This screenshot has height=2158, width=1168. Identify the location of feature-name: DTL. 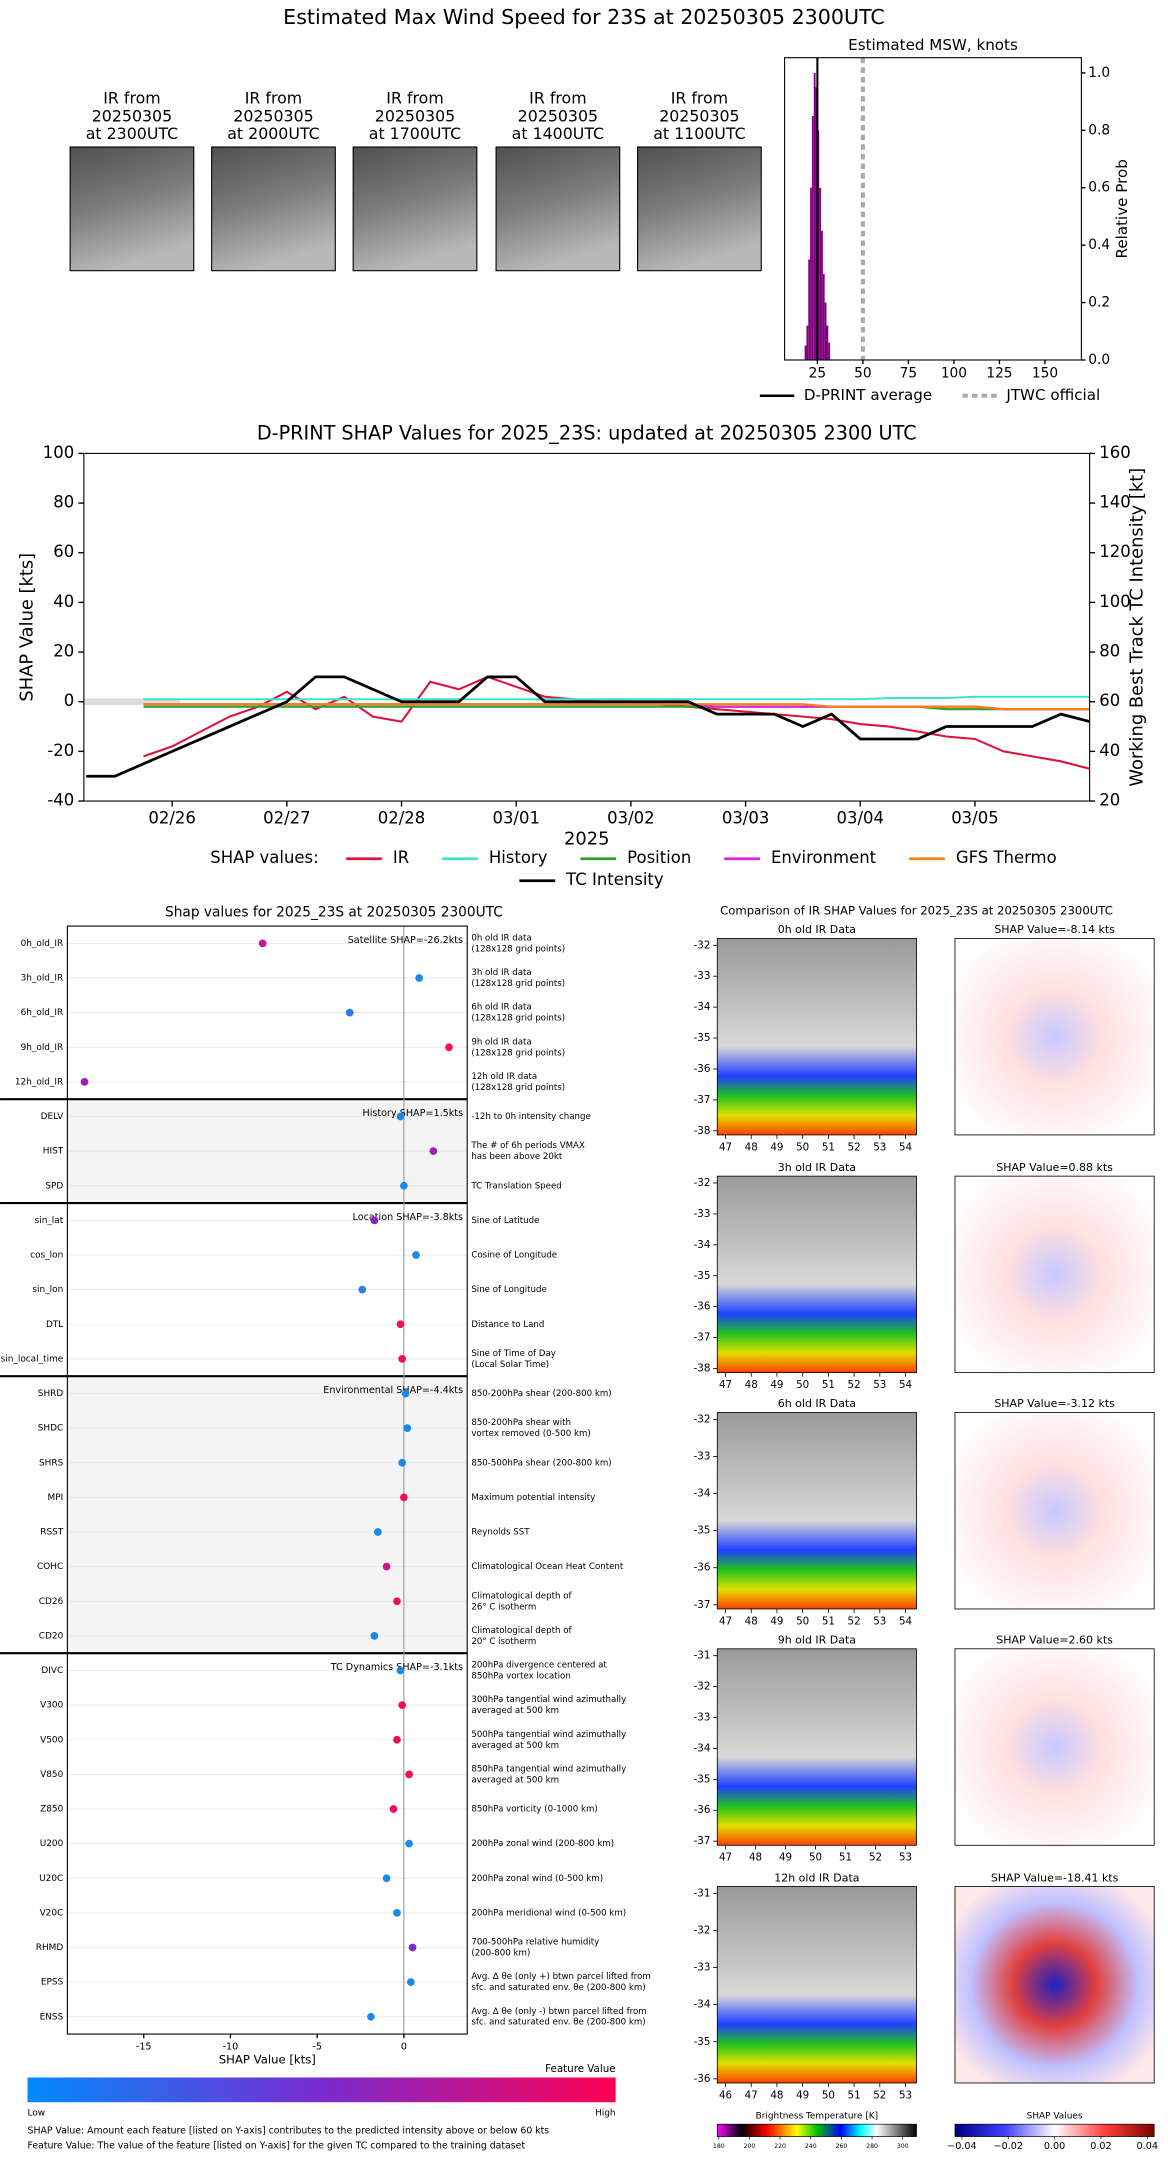
(54, 1325).